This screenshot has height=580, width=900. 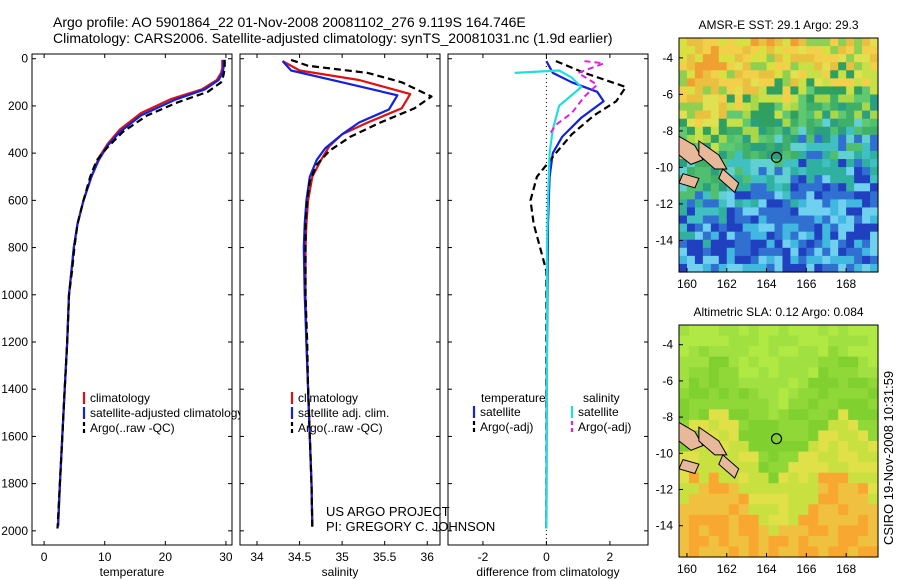 I want to click on y-tick-label: 800, so click(x=18, y=248).